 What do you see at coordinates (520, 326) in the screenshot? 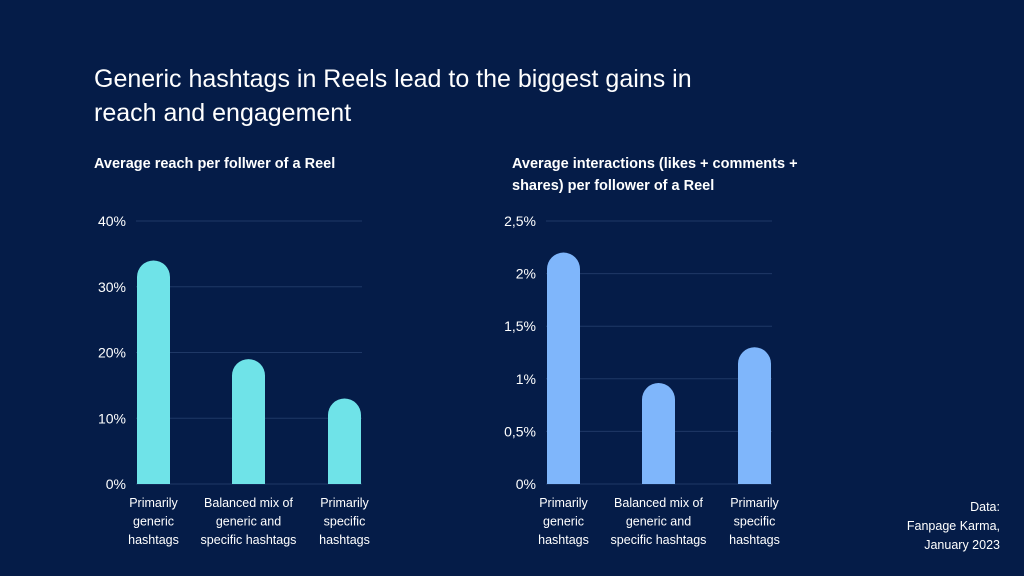
I see `interactions-y-tick-label: 1,5%` at bounding box center [520, 326].